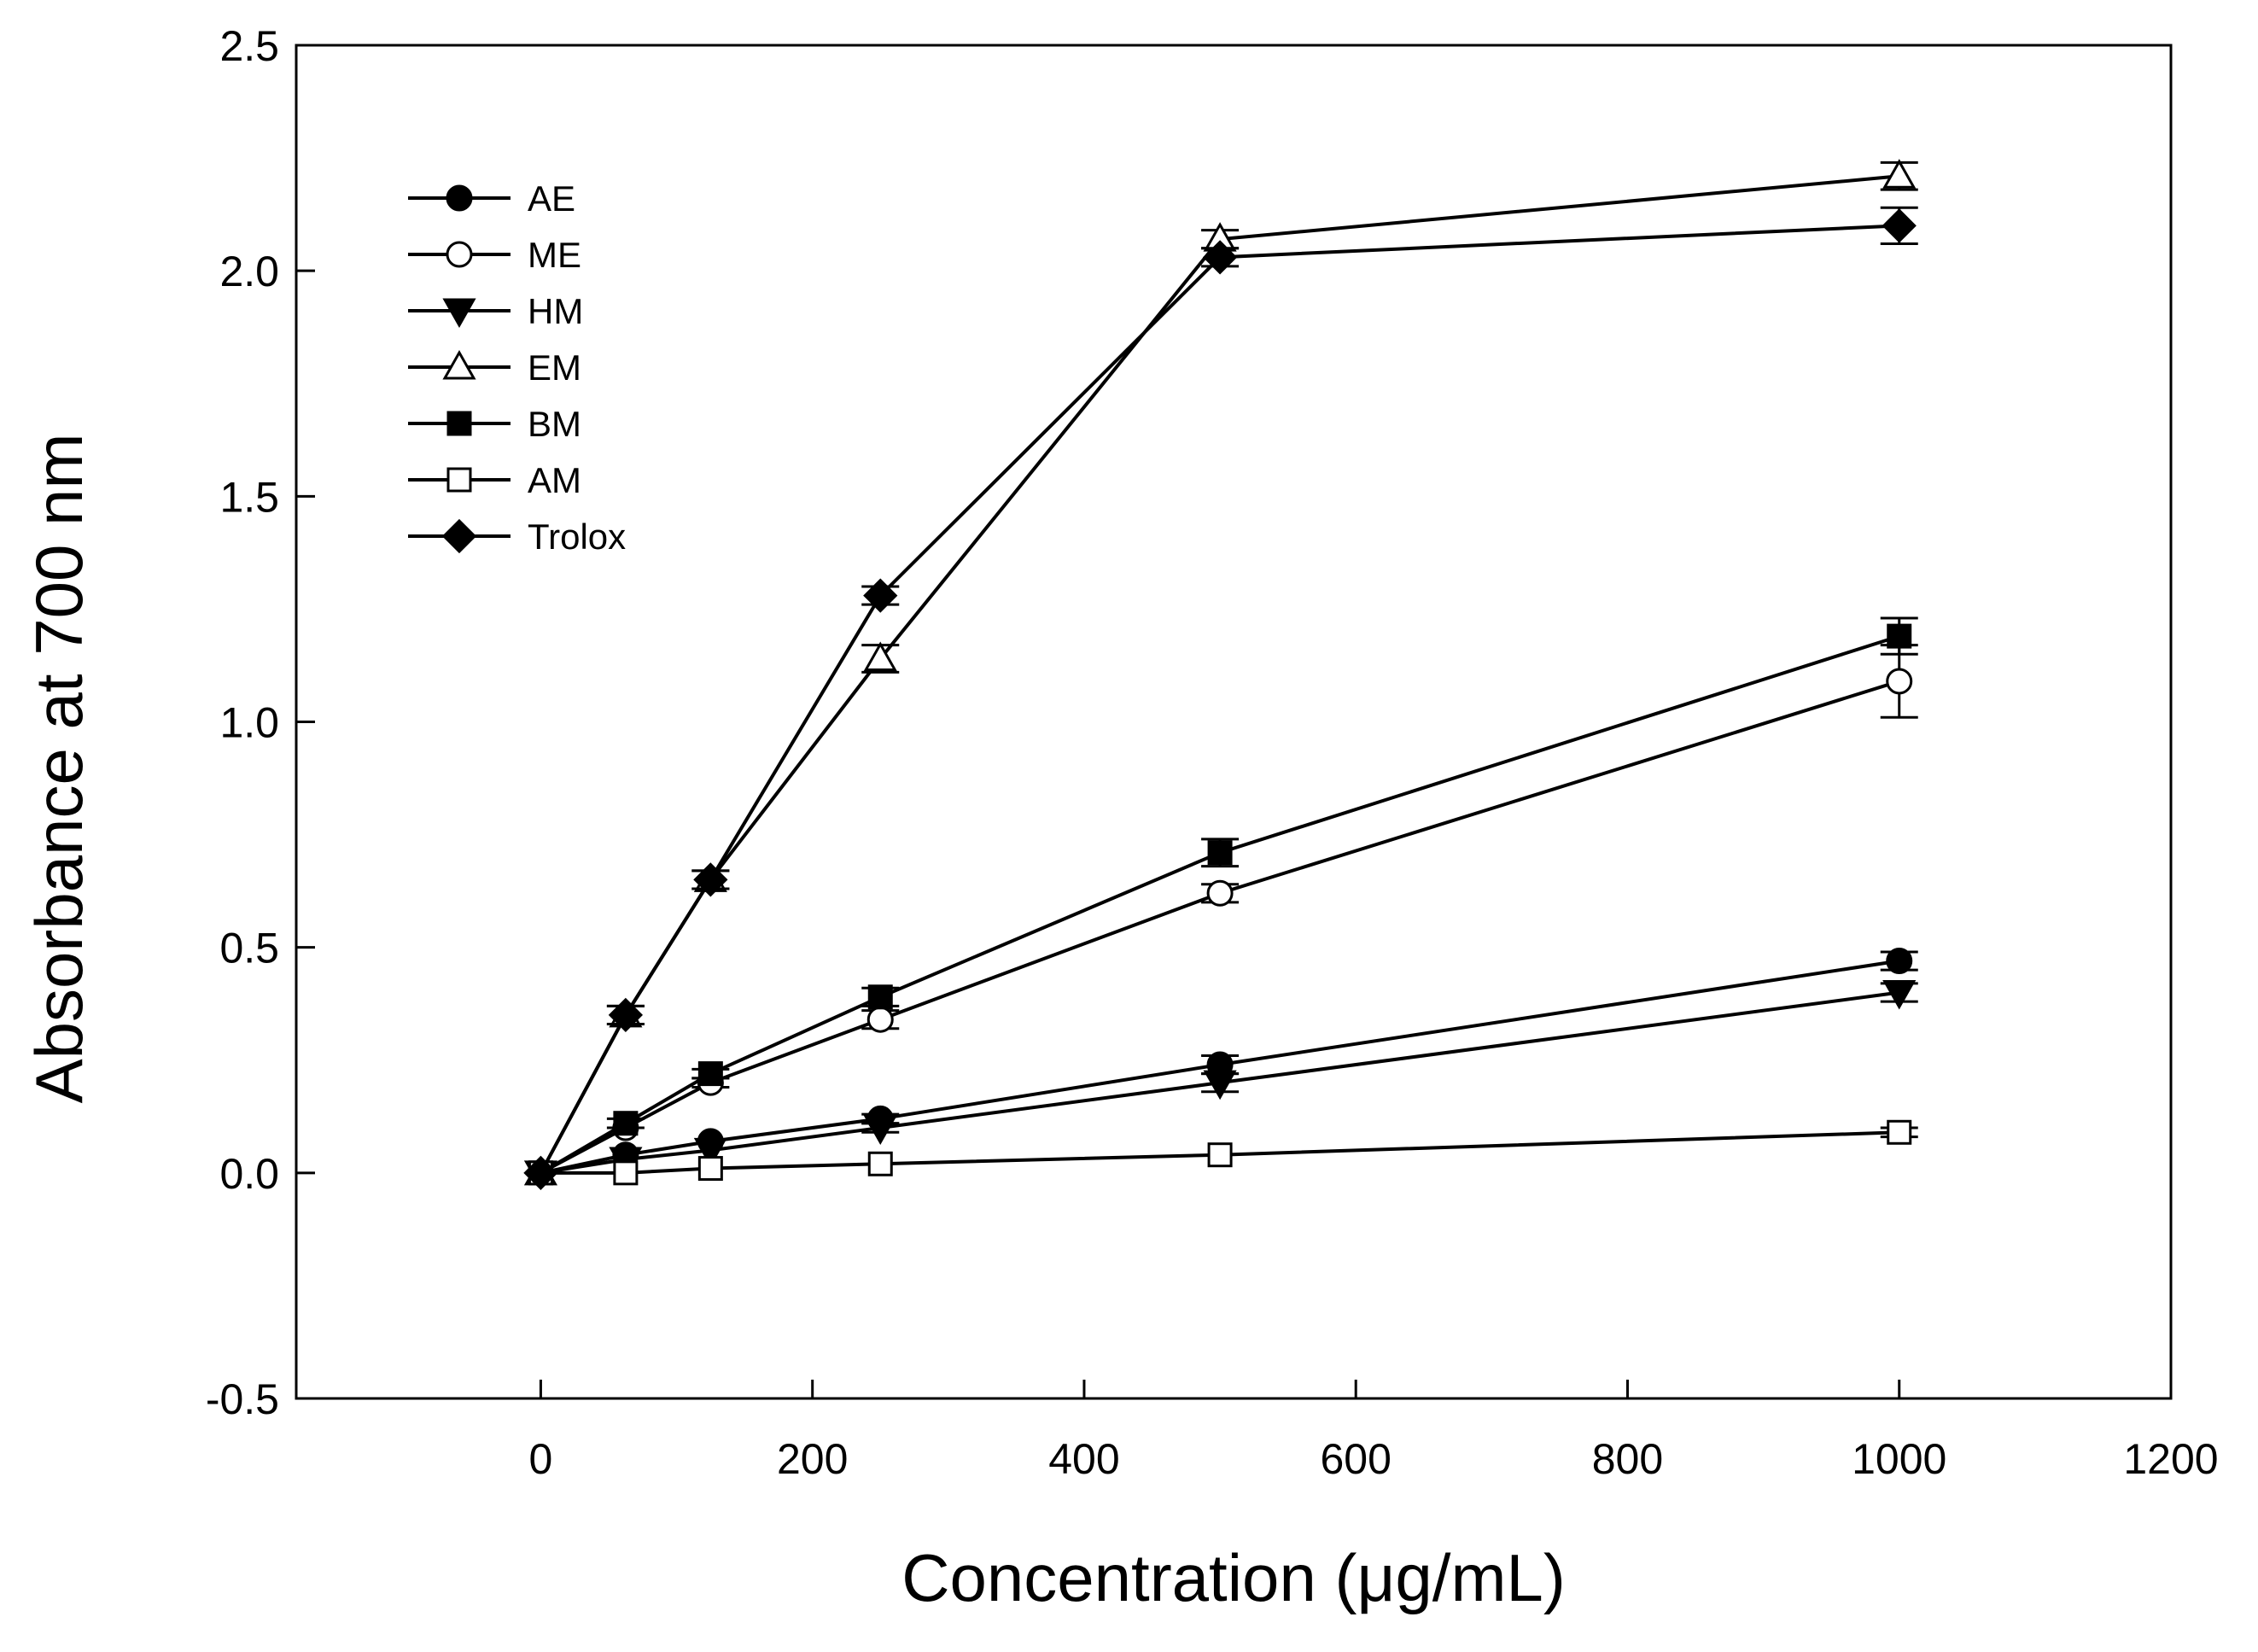 Image resolution: width=2258 pixels, height=1652 pixels. Describe the element at coordinates (555, 480) in the screenshot. I see `legend-label-am: AM` at that location.